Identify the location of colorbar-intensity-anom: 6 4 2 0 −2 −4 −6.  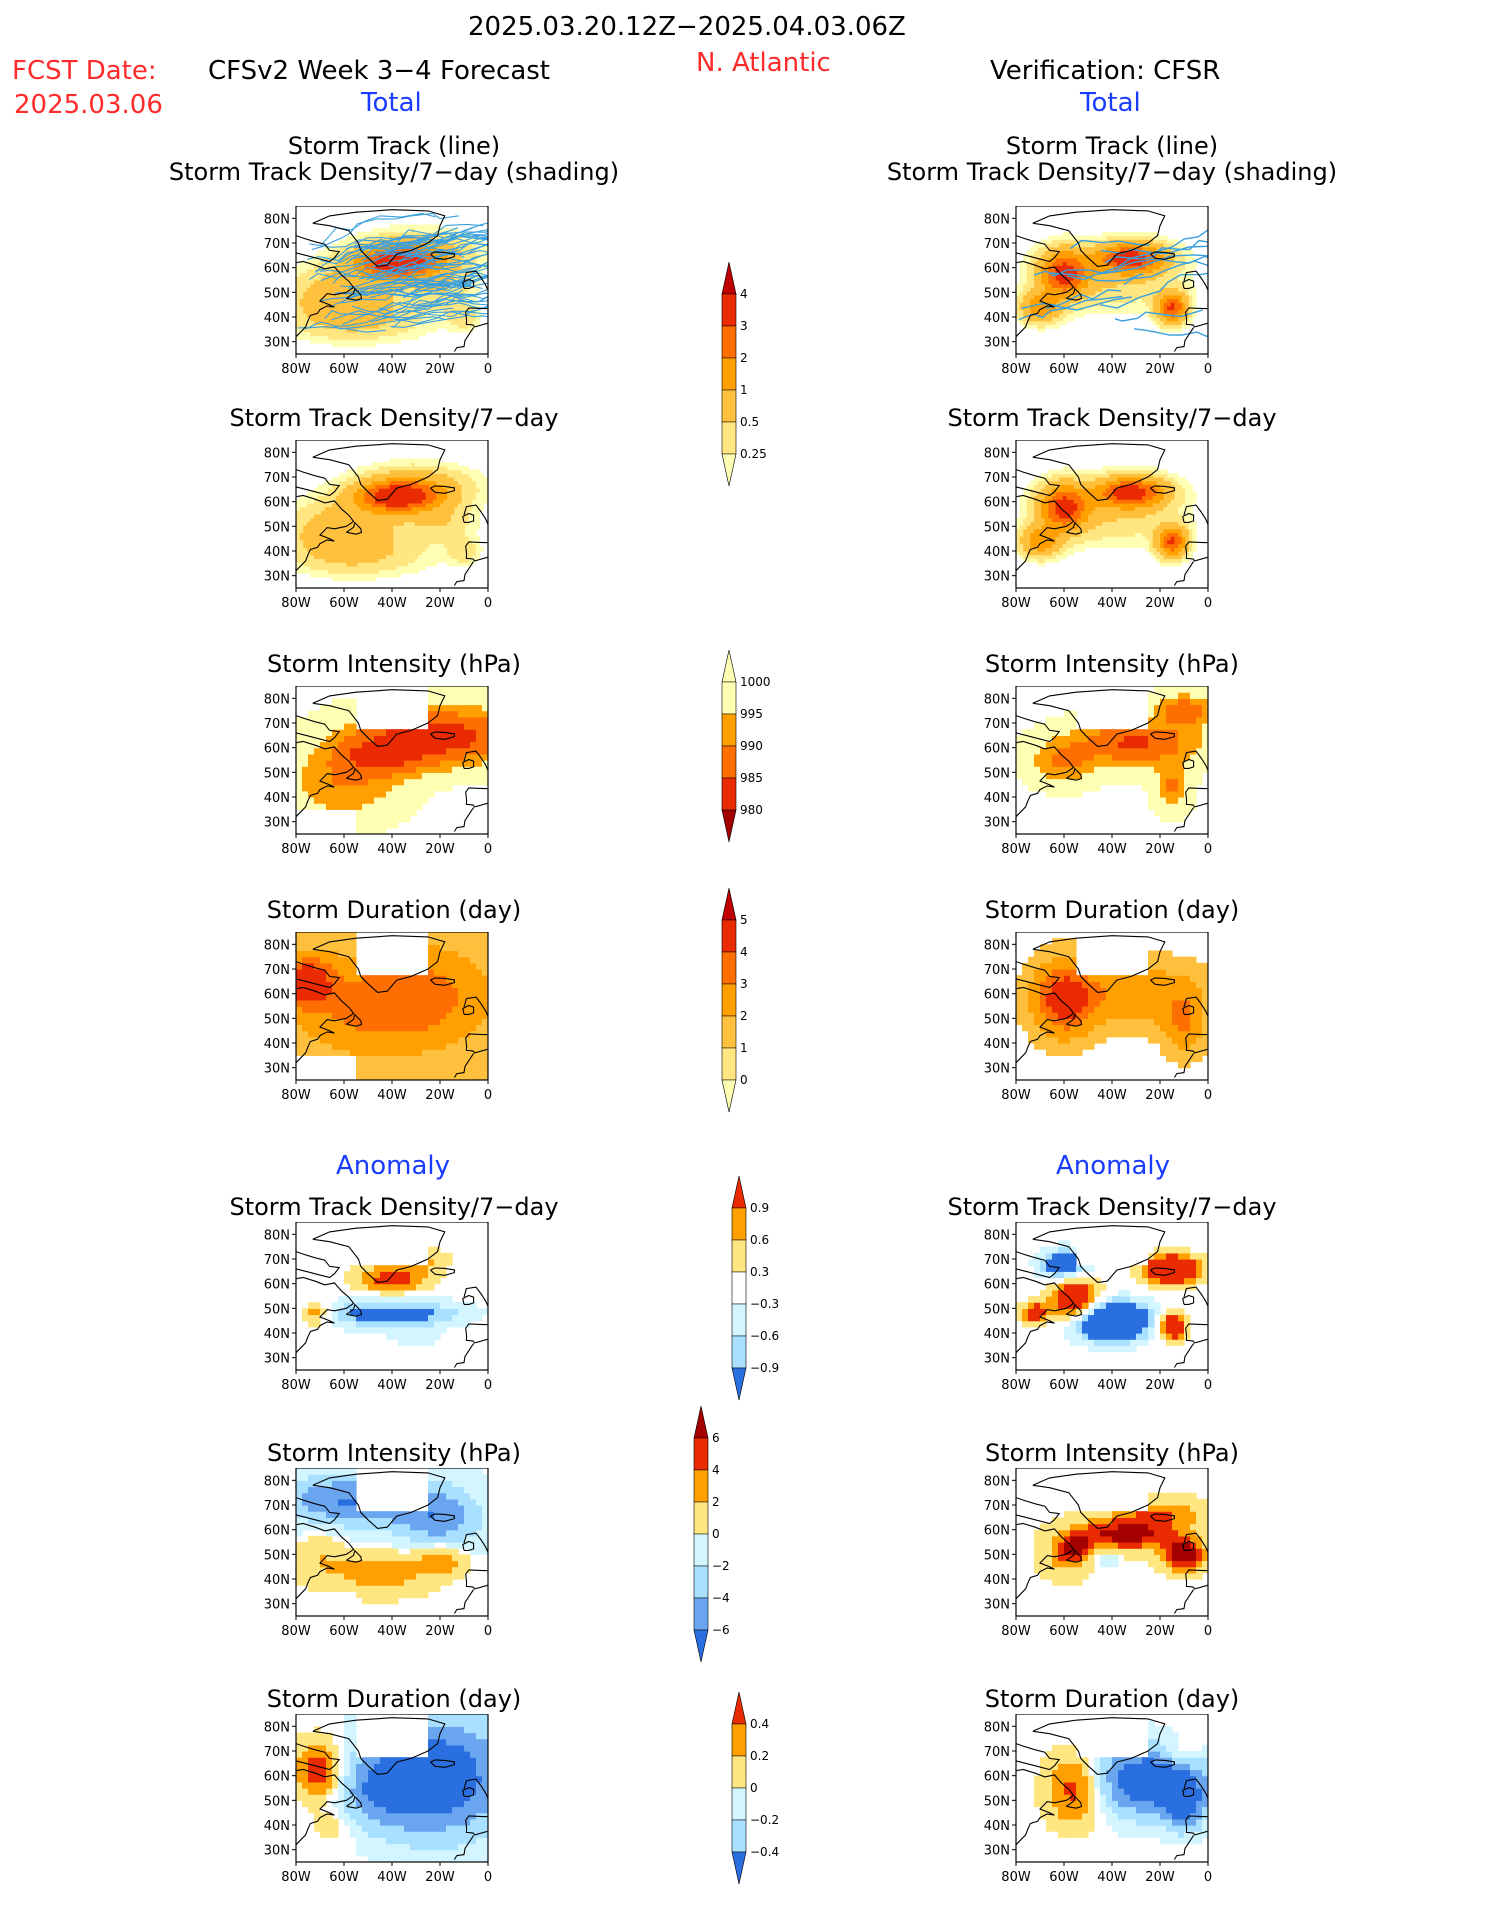
(725, 1538).